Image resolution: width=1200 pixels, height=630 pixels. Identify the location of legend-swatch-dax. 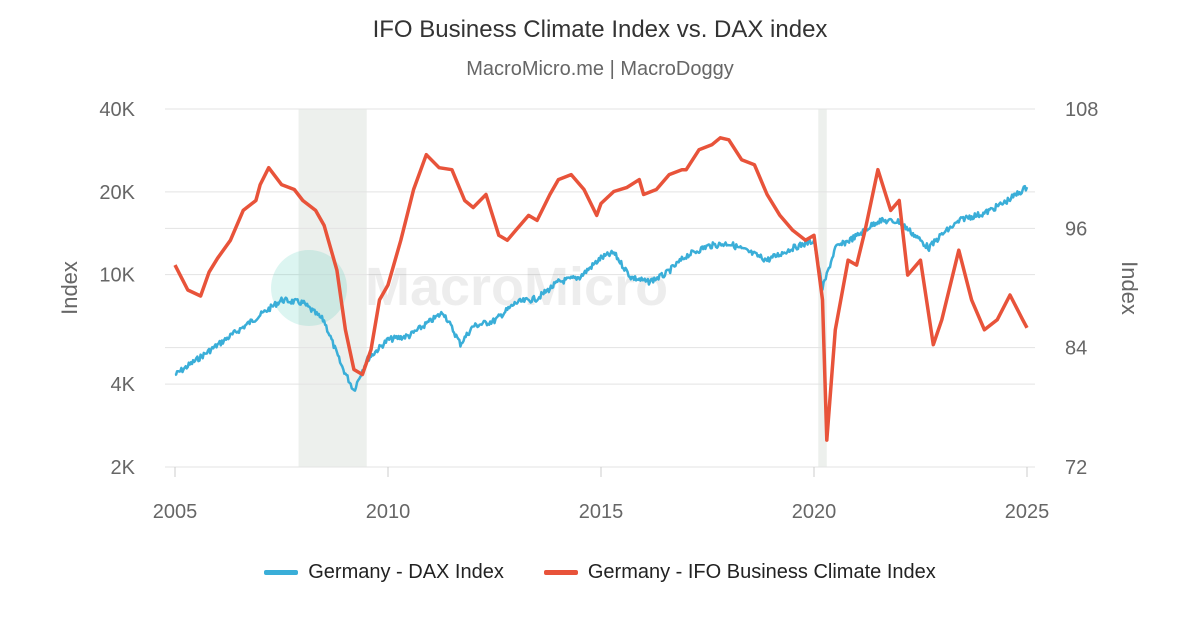
(281, 572).